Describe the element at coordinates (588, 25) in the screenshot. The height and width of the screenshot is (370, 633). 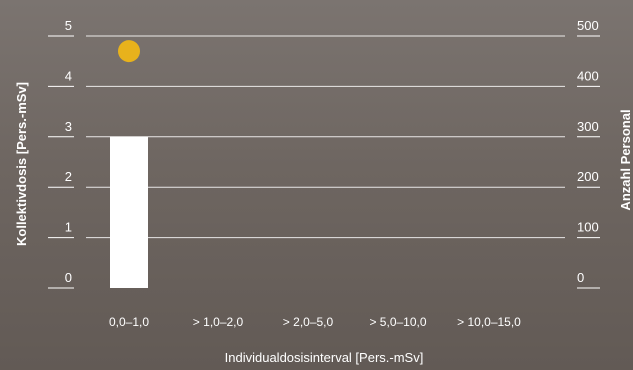
I see `right-tick-label: 500` at that location.